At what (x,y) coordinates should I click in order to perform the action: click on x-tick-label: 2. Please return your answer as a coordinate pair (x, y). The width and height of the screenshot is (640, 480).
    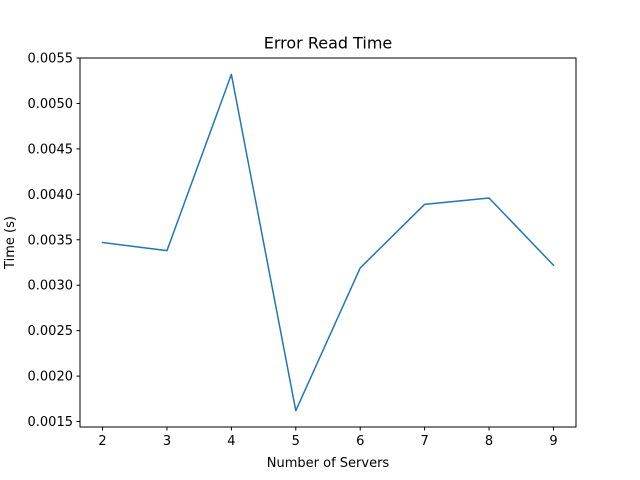
    Looking at the image, I should click on (102, 441).